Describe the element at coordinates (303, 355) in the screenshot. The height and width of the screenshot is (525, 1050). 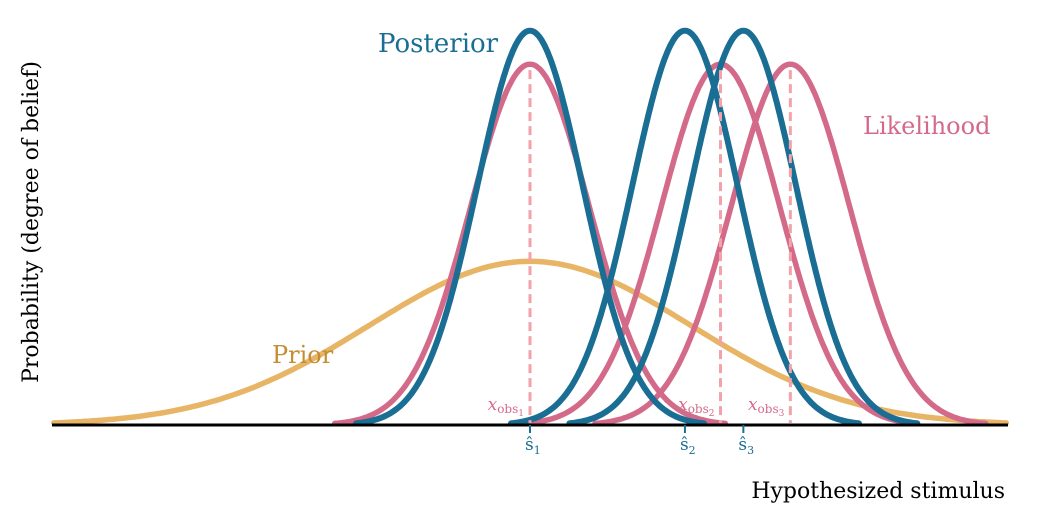
I see `series-label-prior: Prior` at that location.